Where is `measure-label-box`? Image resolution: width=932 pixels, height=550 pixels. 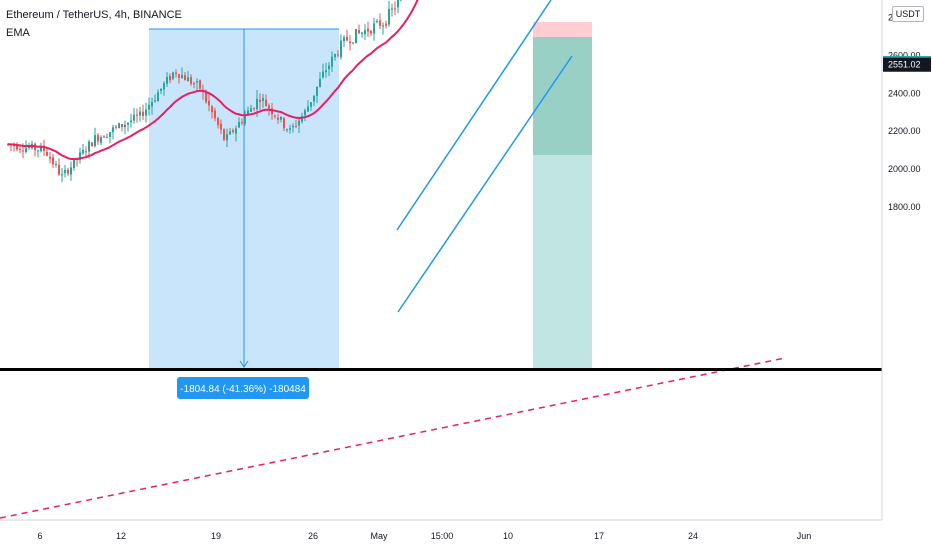
measure-label-box is located at coordinates (243, 388).